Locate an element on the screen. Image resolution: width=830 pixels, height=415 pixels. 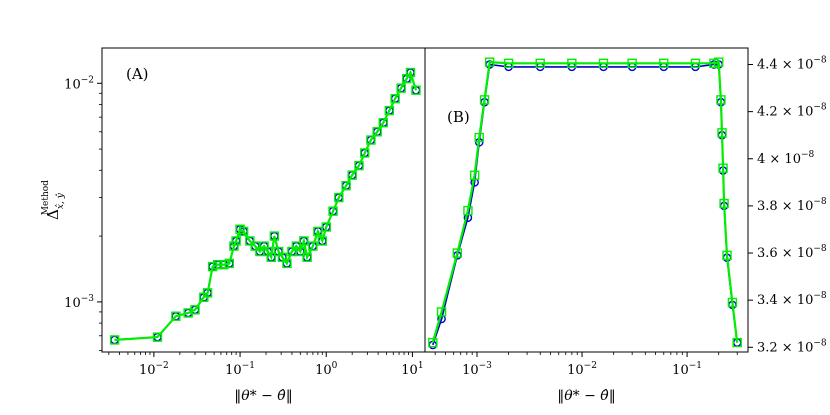
x-tick-label: 10⁰ is located at coordinates (326, 369).